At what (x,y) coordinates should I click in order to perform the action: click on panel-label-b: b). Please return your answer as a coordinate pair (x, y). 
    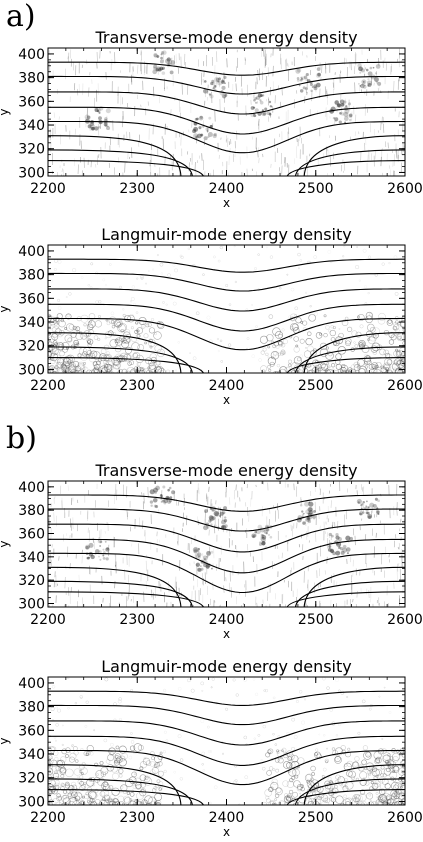
    Looking at the image, I should click on (21, 438).